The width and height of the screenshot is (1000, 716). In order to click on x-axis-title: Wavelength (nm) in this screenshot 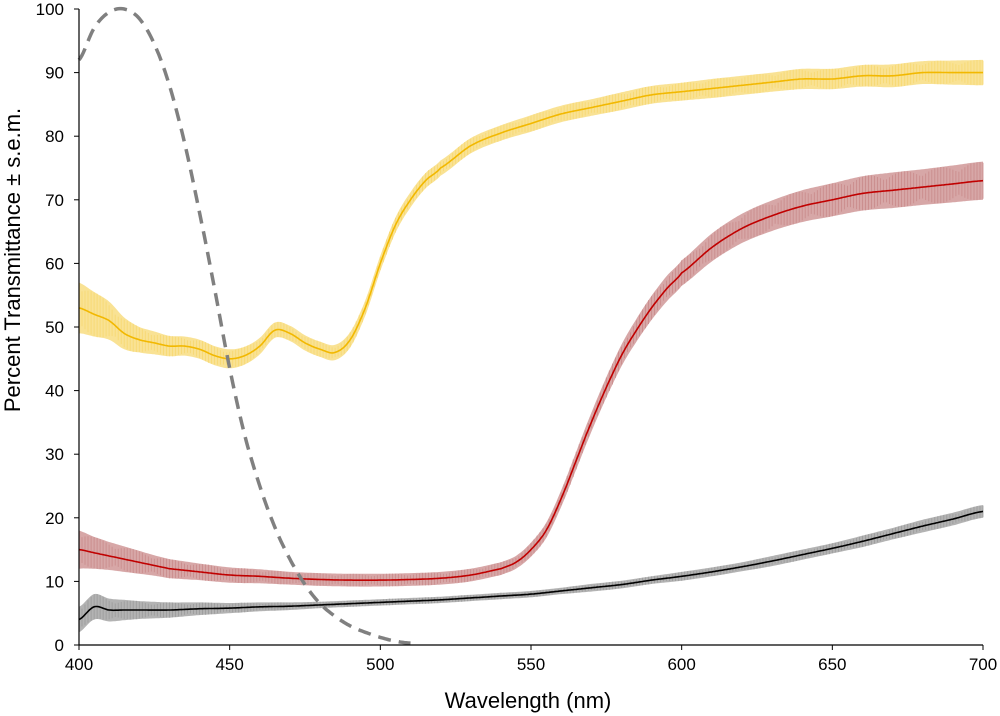, I will do `click(528, 700)`.